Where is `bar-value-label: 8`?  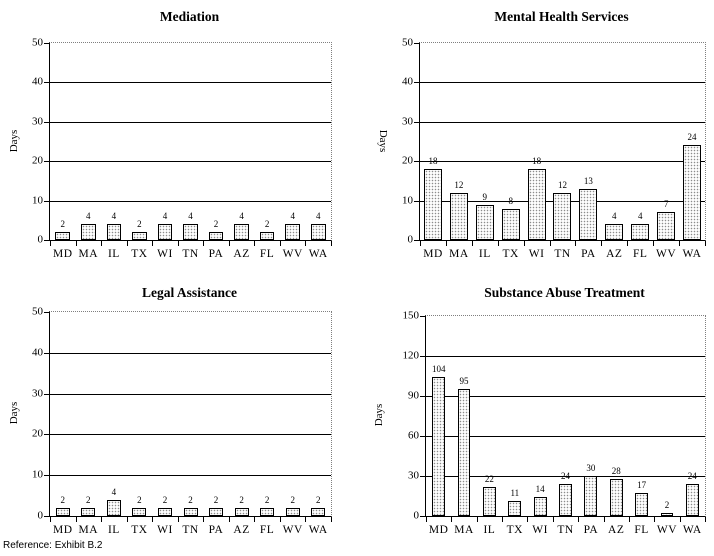
bar-value-label: 8 is located at coordinates (510, 200).